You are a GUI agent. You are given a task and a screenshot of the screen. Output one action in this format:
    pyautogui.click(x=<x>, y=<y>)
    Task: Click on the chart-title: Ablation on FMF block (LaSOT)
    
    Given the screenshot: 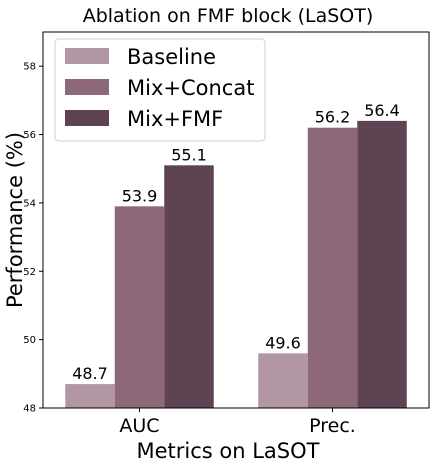 What is the action you would take?
    pyautogui.click(x=228, y=16)
    